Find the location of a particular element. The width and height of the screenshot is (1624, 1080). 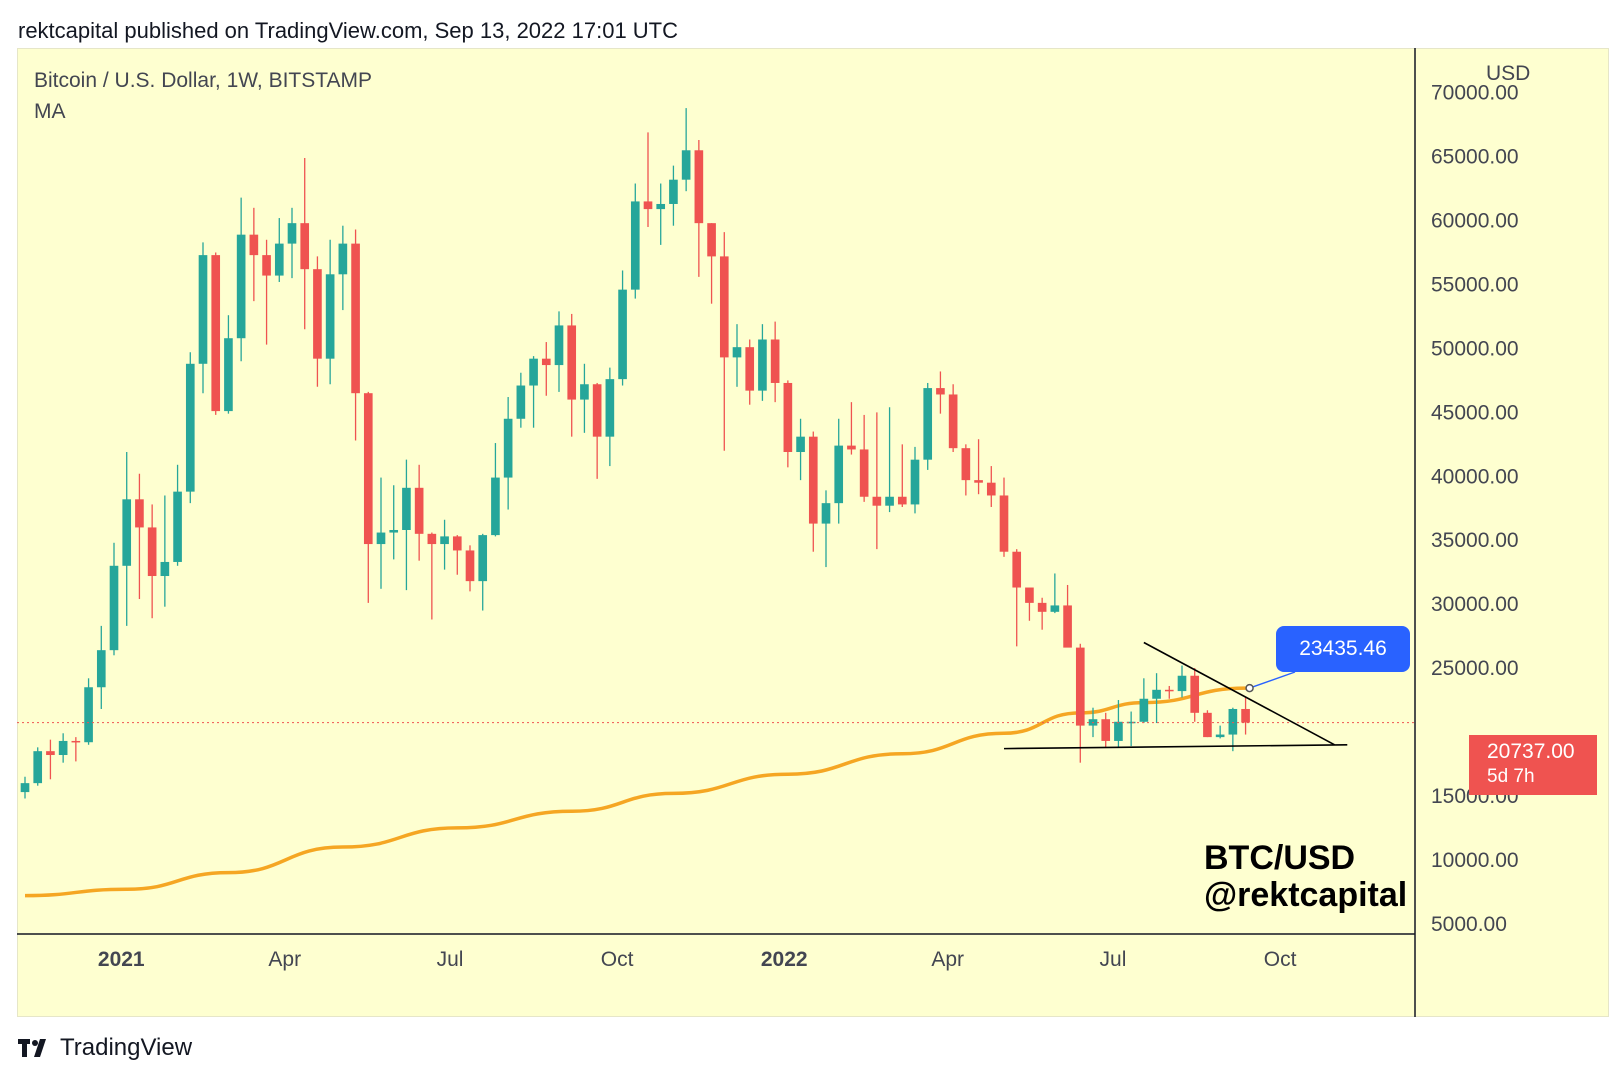

descending-trendline is located at coordinates (1239, 693).